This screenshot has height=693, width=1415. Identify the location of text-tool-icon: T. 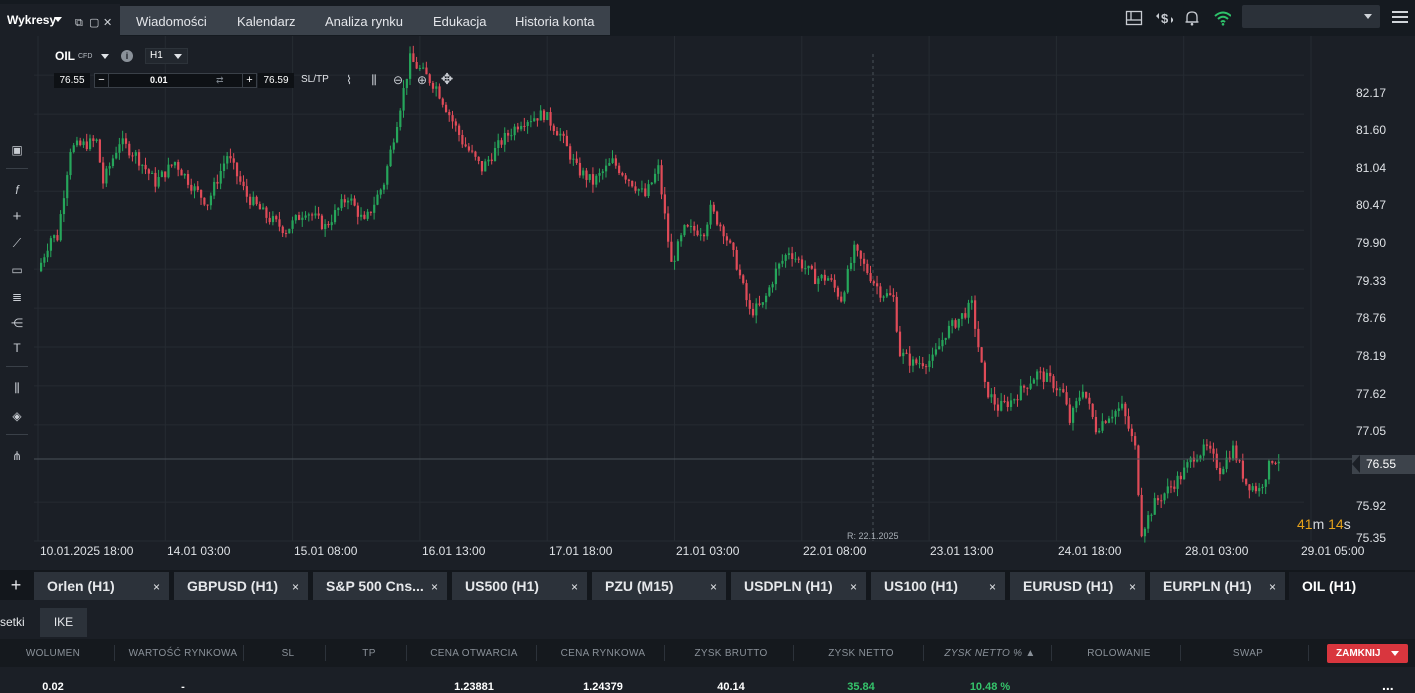
(17, 348).